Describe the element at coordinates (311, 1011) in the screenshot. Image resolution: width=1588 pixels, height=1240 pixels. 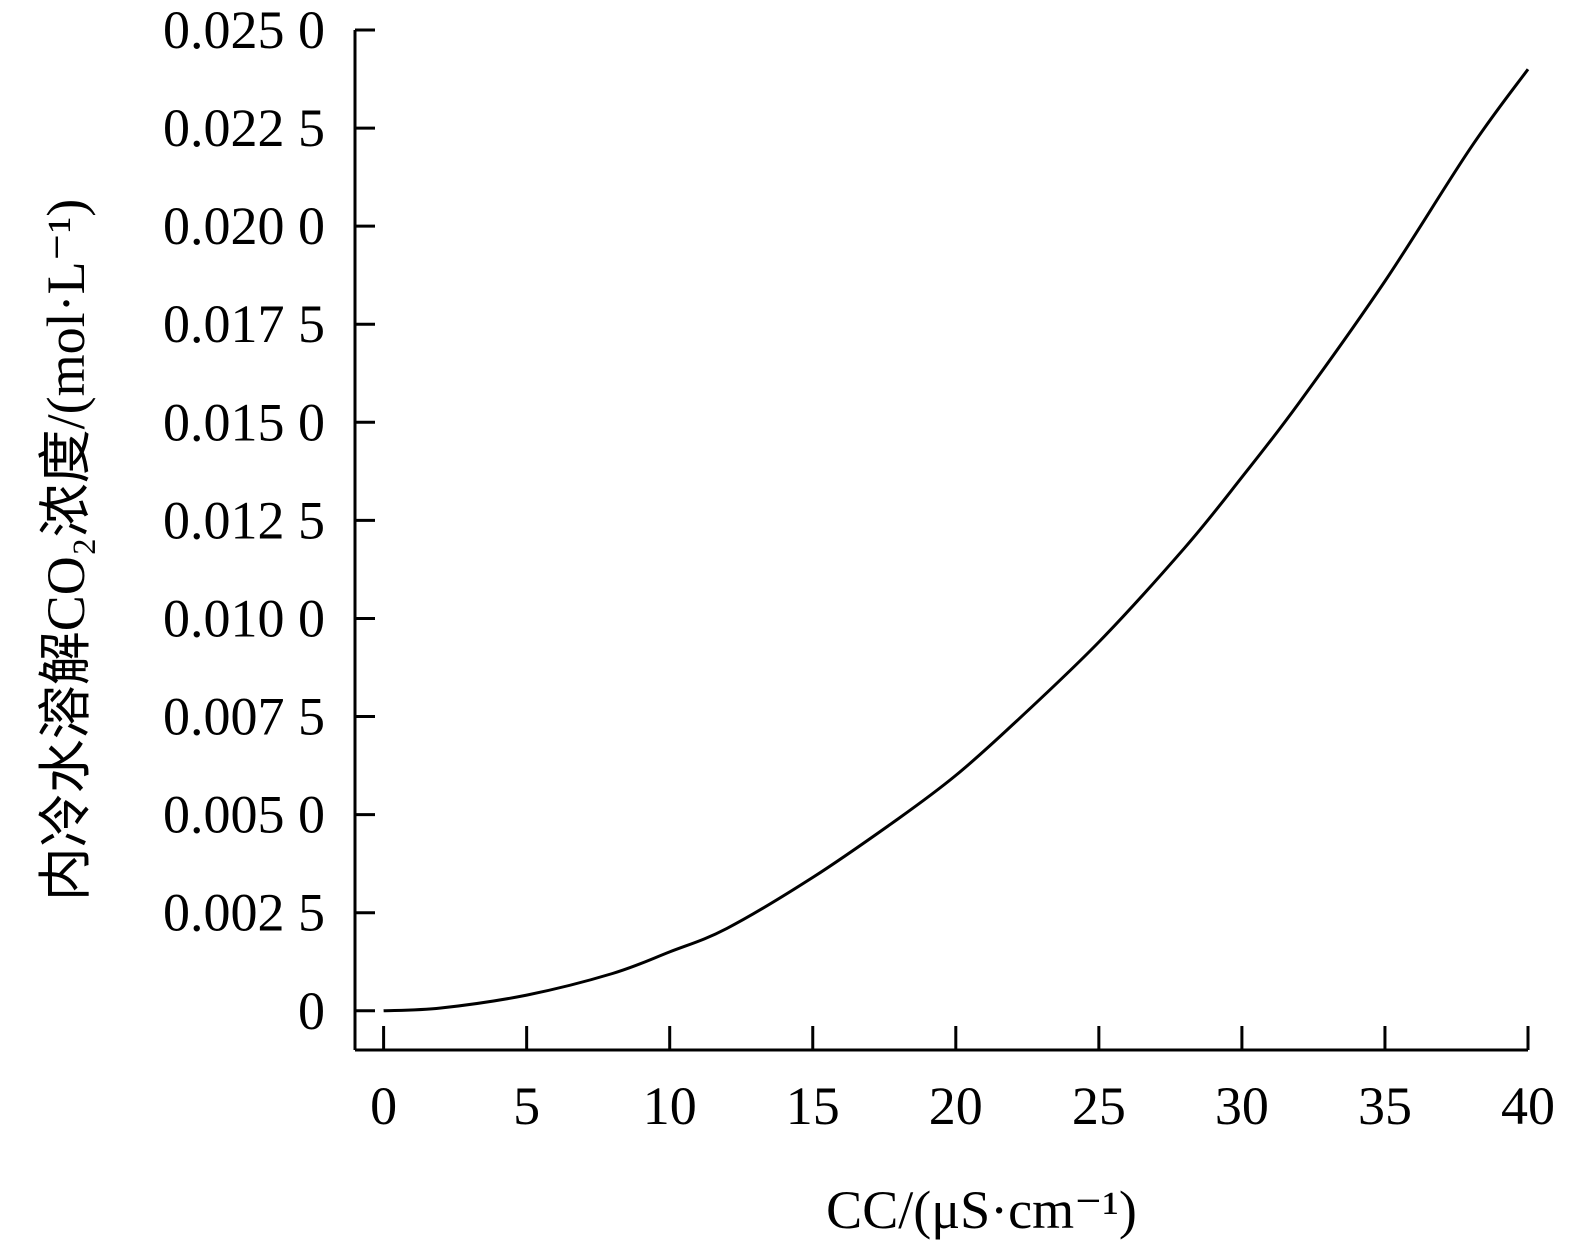
I see `y-tick-label: 0` at that location.